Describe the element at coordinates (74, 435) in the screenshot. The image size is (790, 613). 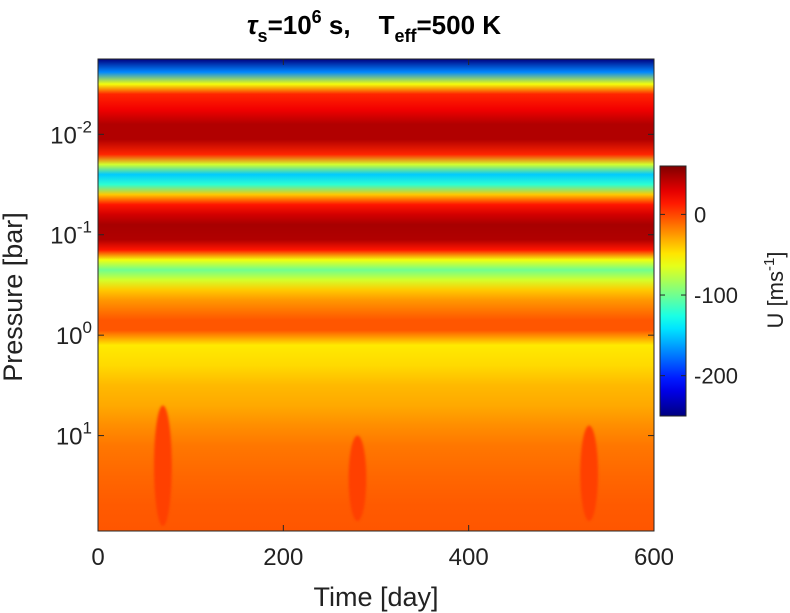
I see `y-tick-label: 10¹` at that location.